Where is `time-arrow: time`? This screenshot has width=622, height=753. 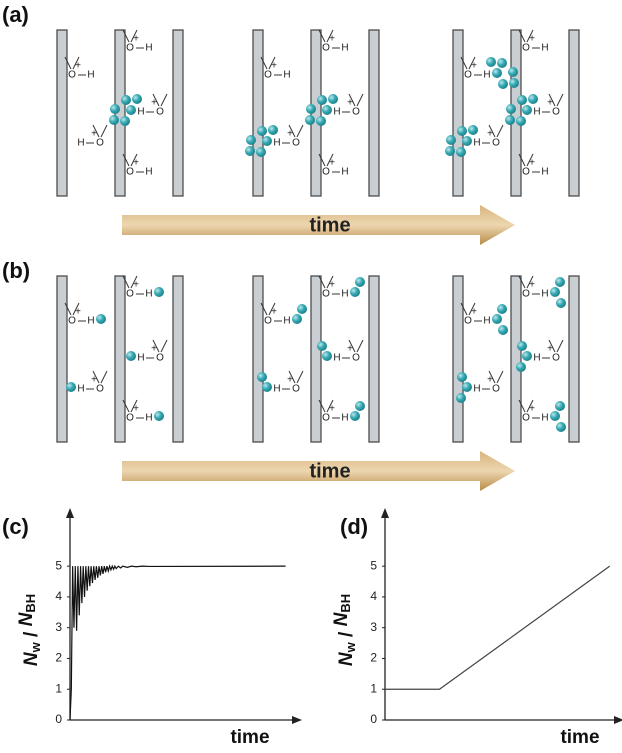
time-arrow: time is located at coordinates (318, 471).